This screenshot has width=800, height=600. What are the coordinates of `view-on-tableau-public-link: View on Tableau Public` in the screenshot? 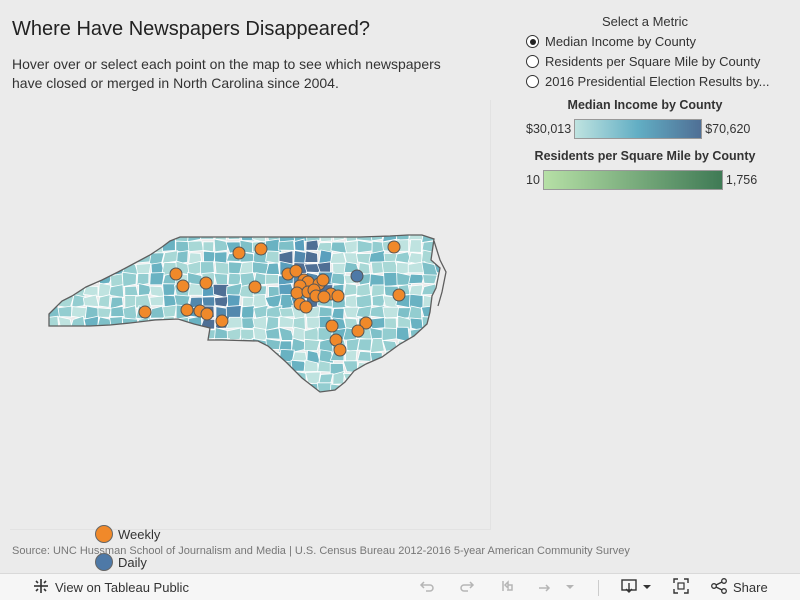 It's located at (110, 587).